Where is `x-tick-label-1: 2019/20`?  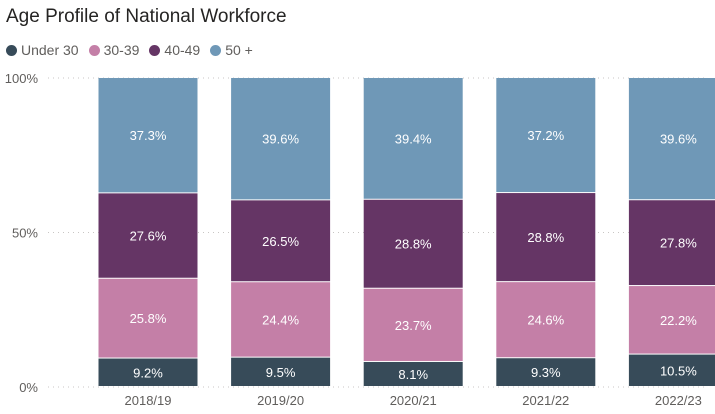
x-tick-label-1: 2019/20 is located at coordinates (280, 400).